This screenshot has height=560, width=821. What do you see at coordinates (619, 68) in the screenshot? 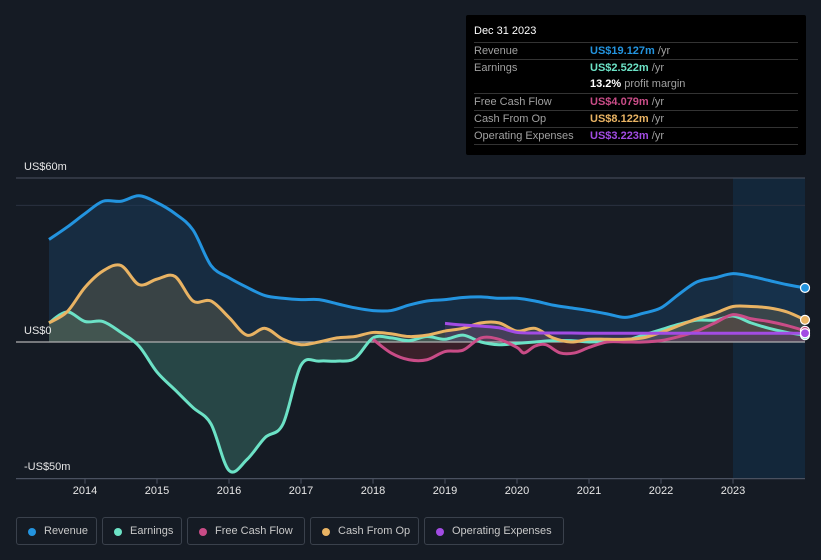
I see `tooltip-value-number: US$2.522m` at bounding box center [619, 68].